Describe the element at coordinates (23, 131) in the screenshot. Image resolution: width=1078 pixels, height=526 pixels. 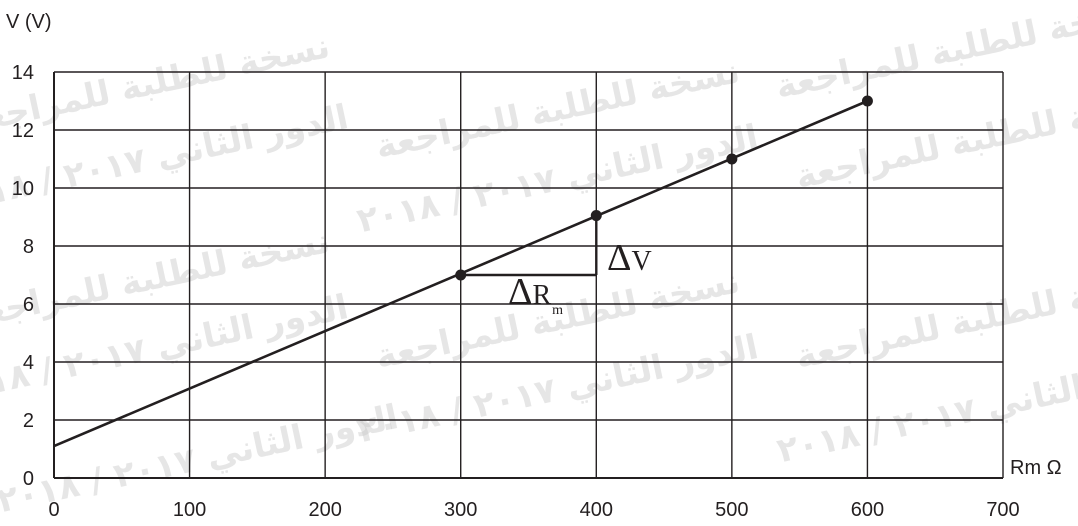
I see `y-tick-label: 12` at that location.